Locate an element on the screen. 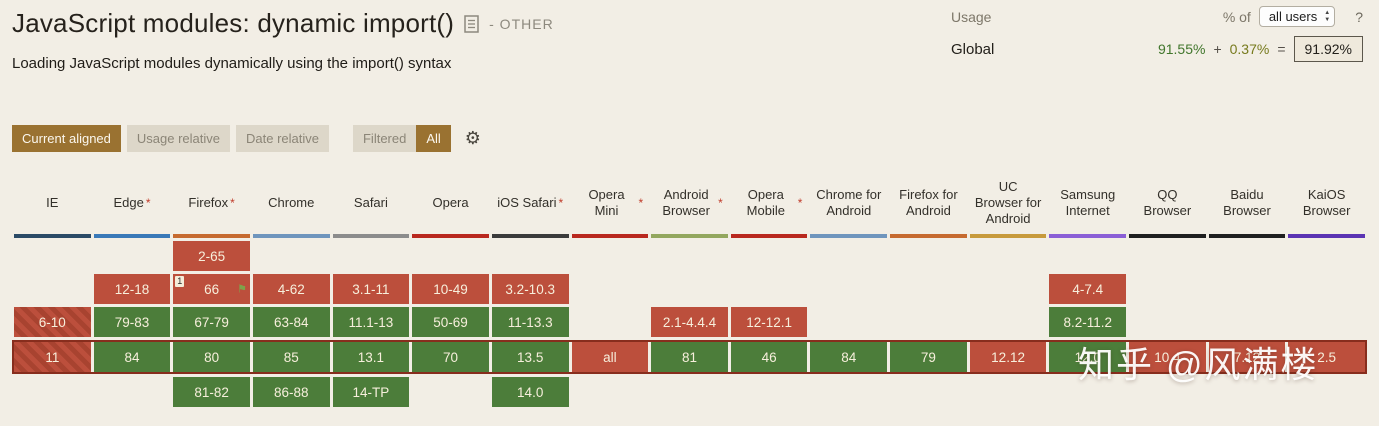  support-cell: 3.2-10.3 is located at coordinates (530, 289).